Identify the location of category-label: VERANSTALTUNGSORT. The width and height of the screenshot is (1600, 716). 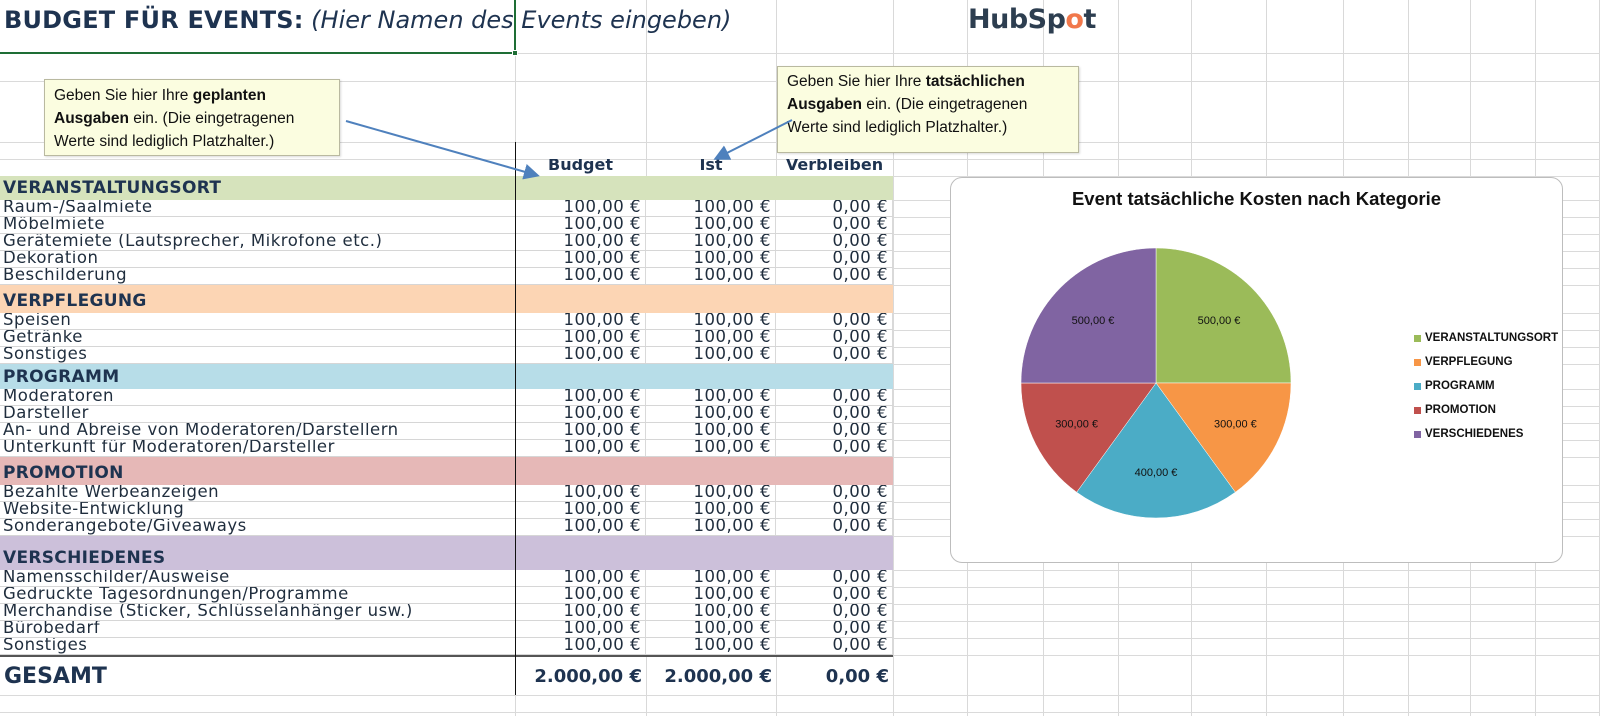
(112, 188).